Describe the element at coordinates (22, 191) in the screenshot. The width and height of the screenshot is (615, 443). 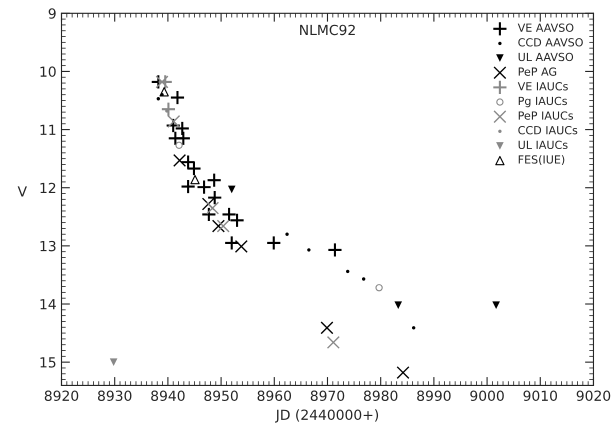
I see `y-axis-title: V` at that location.